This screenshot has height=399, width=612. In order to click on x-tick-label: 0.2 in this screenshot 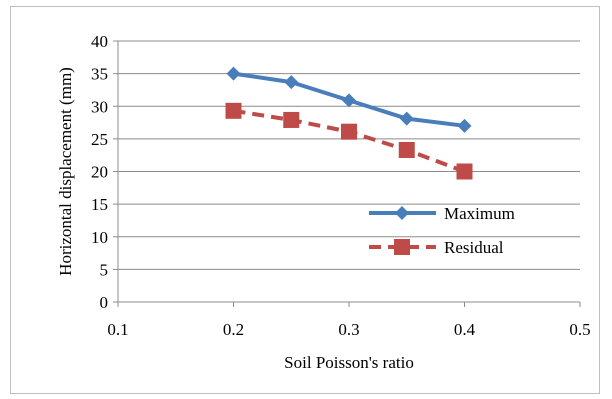, I will do `click(233, 329)`.